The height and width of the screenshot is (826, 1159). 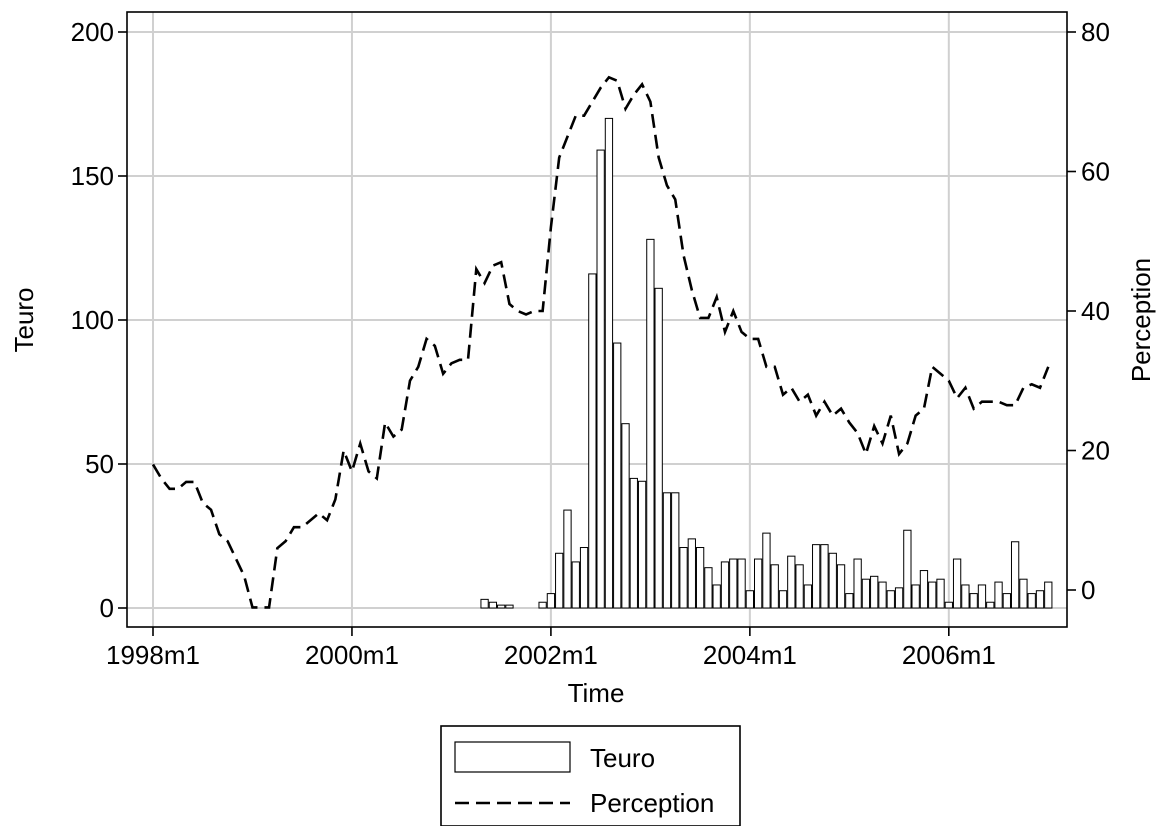 I want to click on y-right-tick-label-2: 40, so click(x=1095, y=311).